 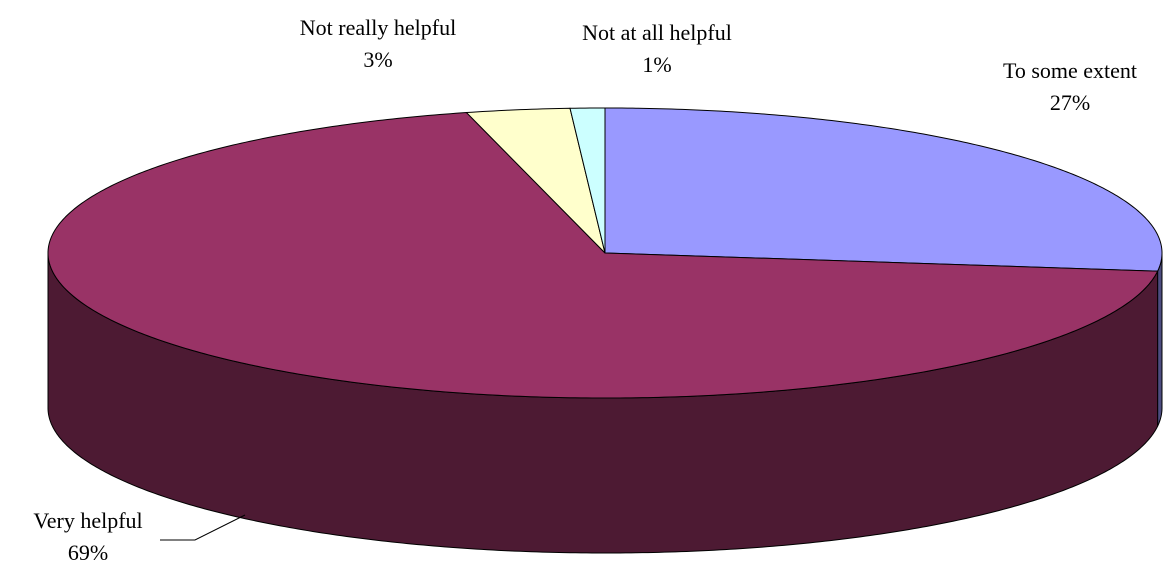 What do you see at coordinates (657, 32) in the screenshot?
I see `category-label: Not at all helpful` at bounding box center [657, 32].